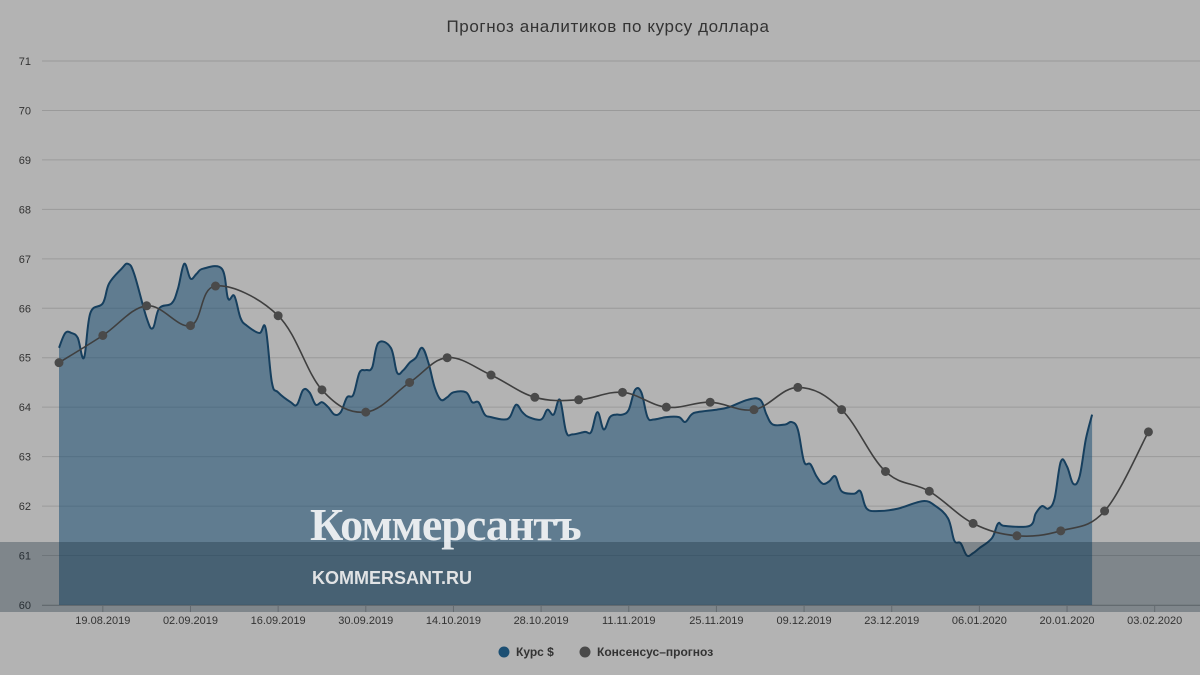 The image size is (1200, 675). I want to click on legend-label: Консенсус–прогноз, so click(655, 652).